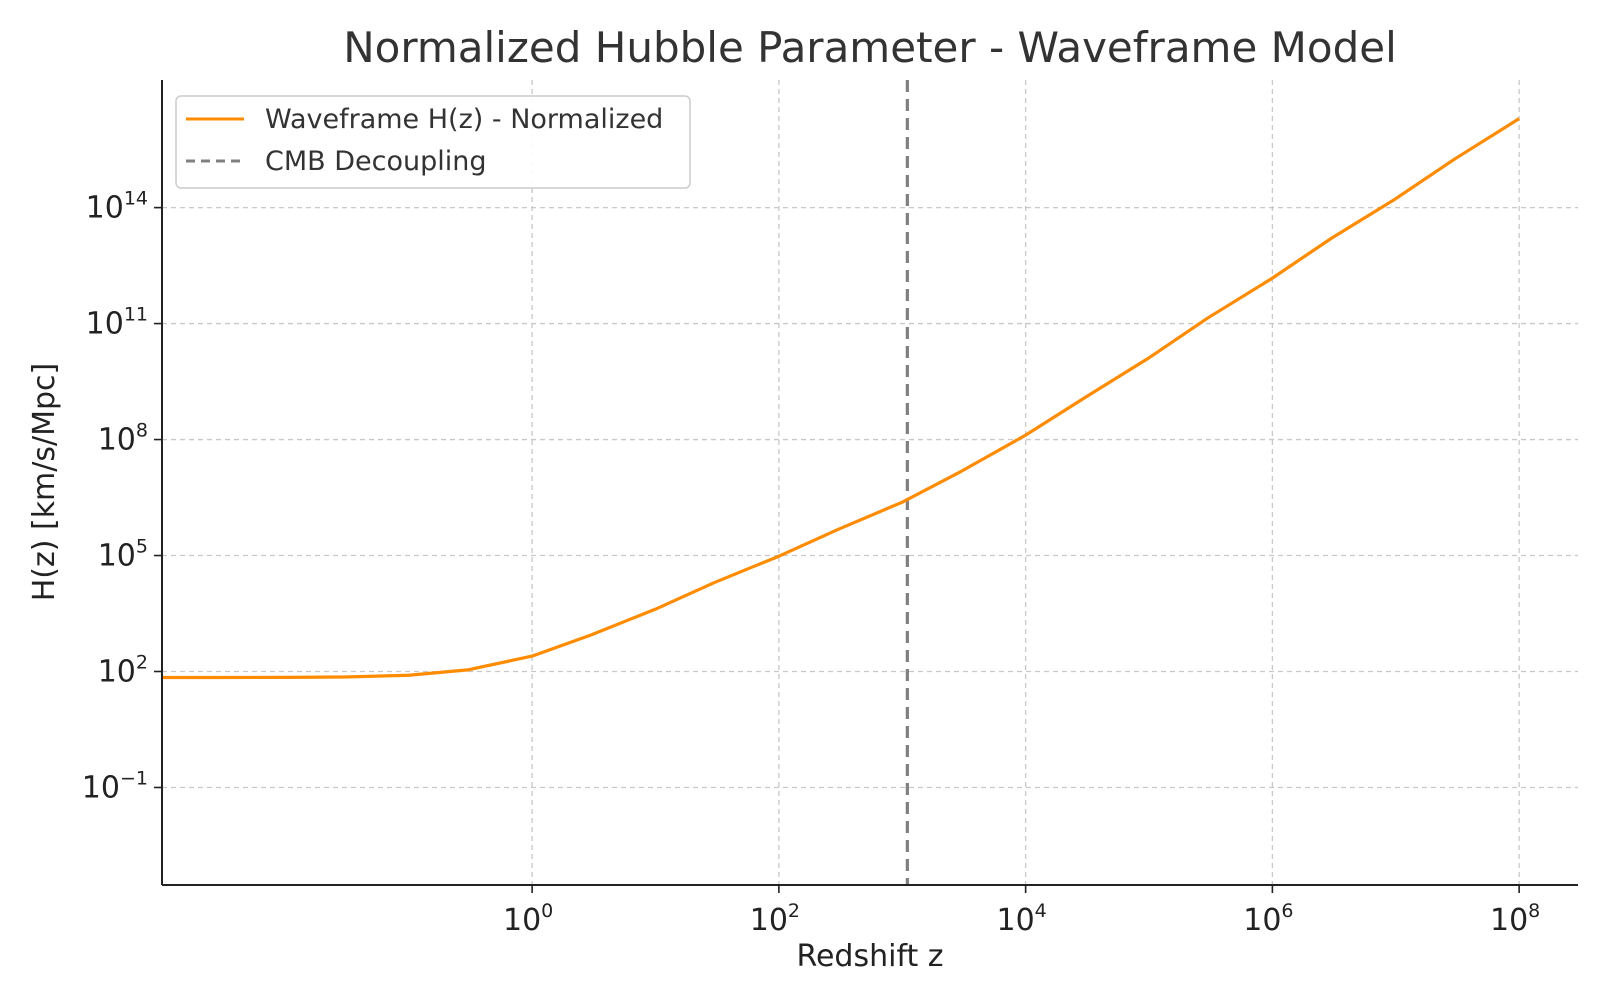 This screenshot has height=1000, width=1600. I want to click on y-tick-label: 10¹¹, so click(117, 323).